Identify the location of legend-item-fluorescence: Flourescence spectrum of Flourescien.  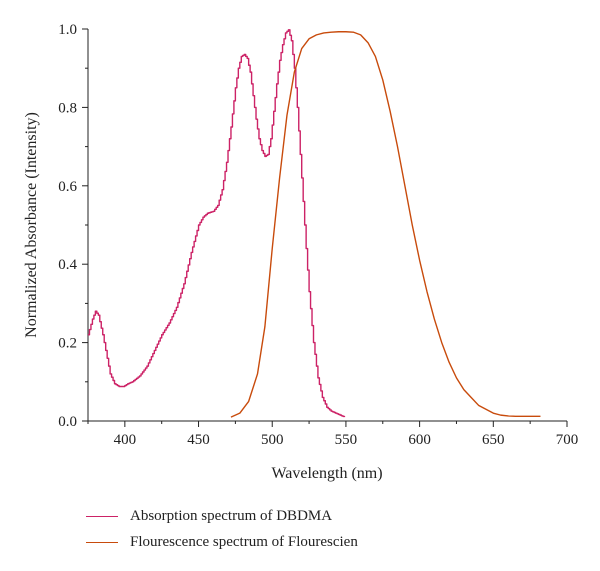
(222, 542).